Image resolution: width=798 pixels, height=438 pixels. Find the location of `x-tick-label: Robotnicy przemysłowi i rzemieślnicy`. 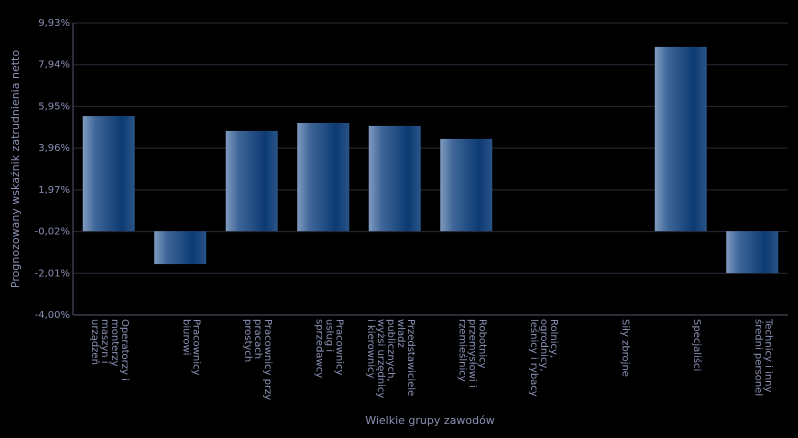

x-tick-label: Robotnicy przemysłowi i rzemieślnicy is located at coordinates (472, 353).